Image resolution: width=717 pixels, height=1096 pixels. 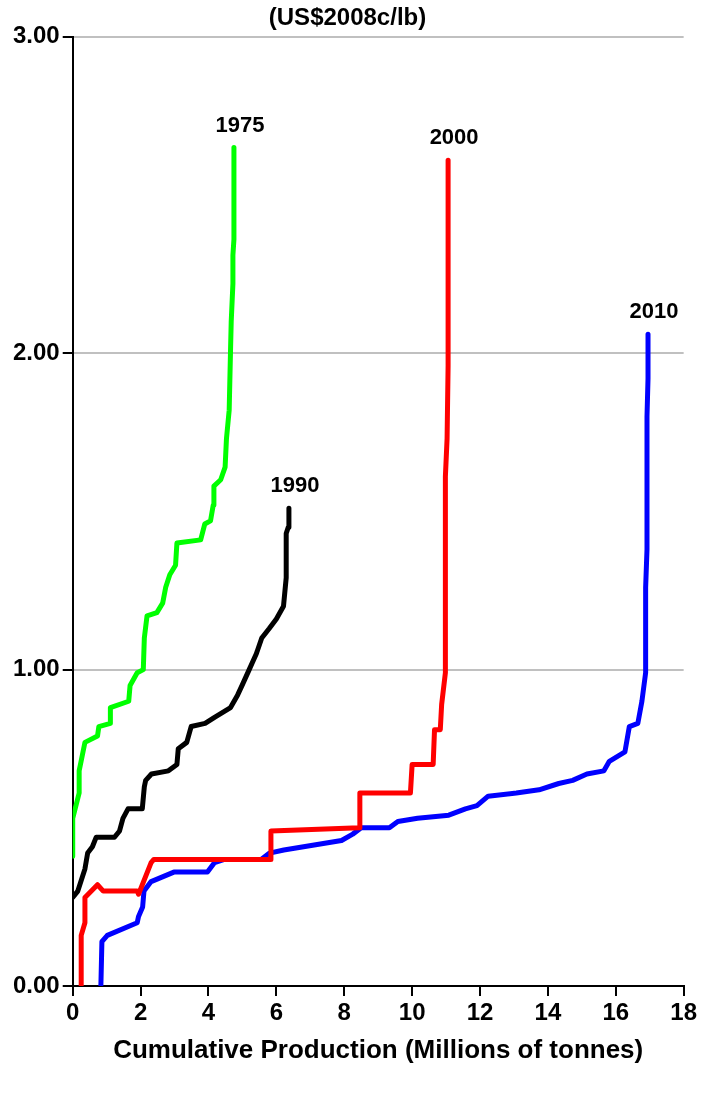 What do you see at coordinates (295, 485) in the screenshot?
I see `series-label: 1990` at bounding box center [295, 485].